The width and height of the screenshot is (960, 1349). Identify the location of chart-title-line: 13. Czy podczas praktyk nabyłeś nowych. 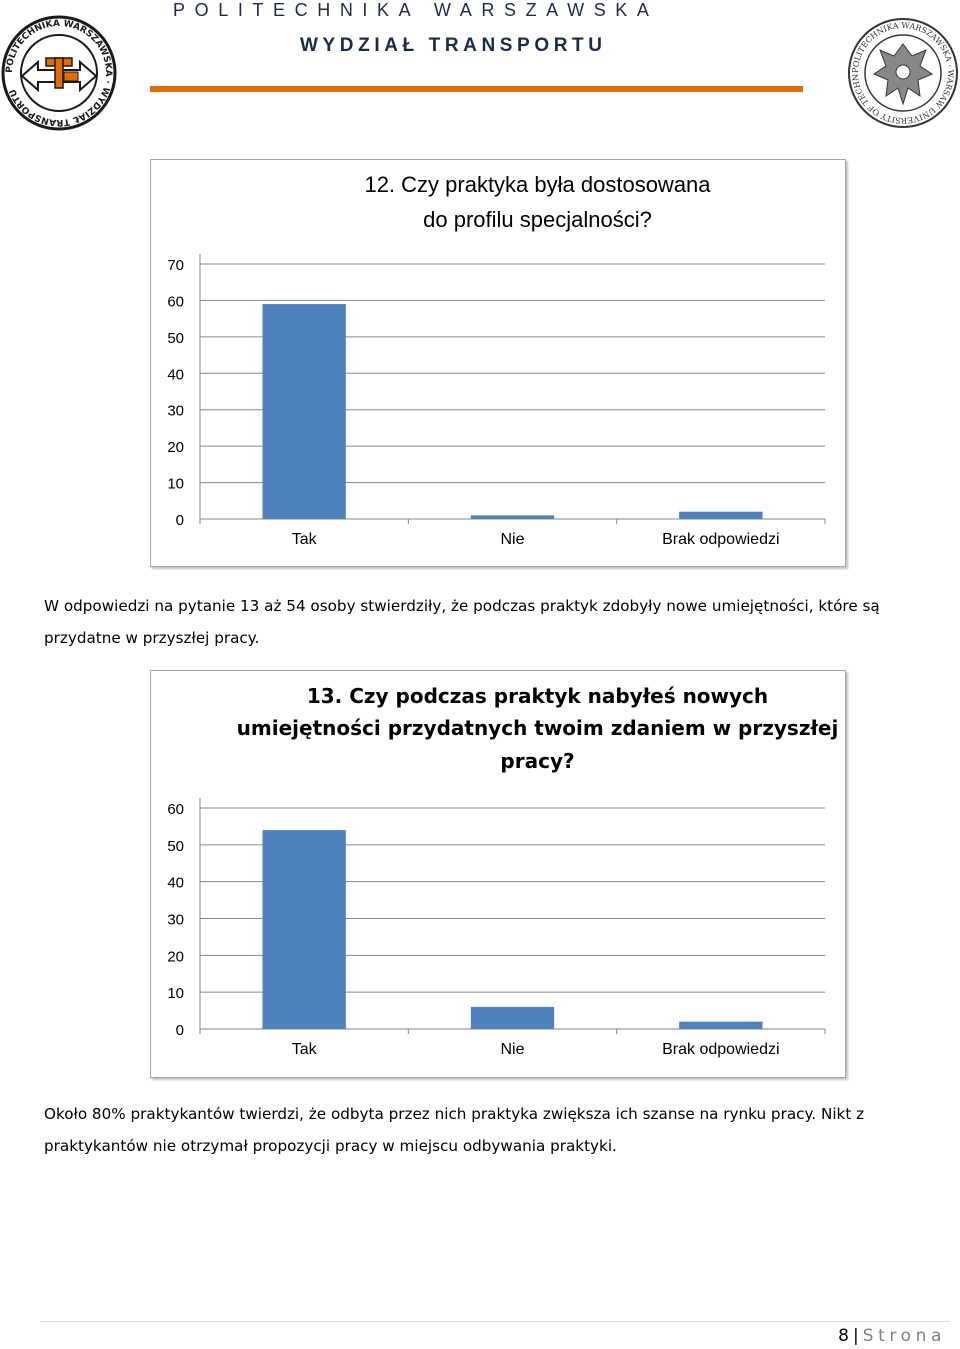
(537, 696).